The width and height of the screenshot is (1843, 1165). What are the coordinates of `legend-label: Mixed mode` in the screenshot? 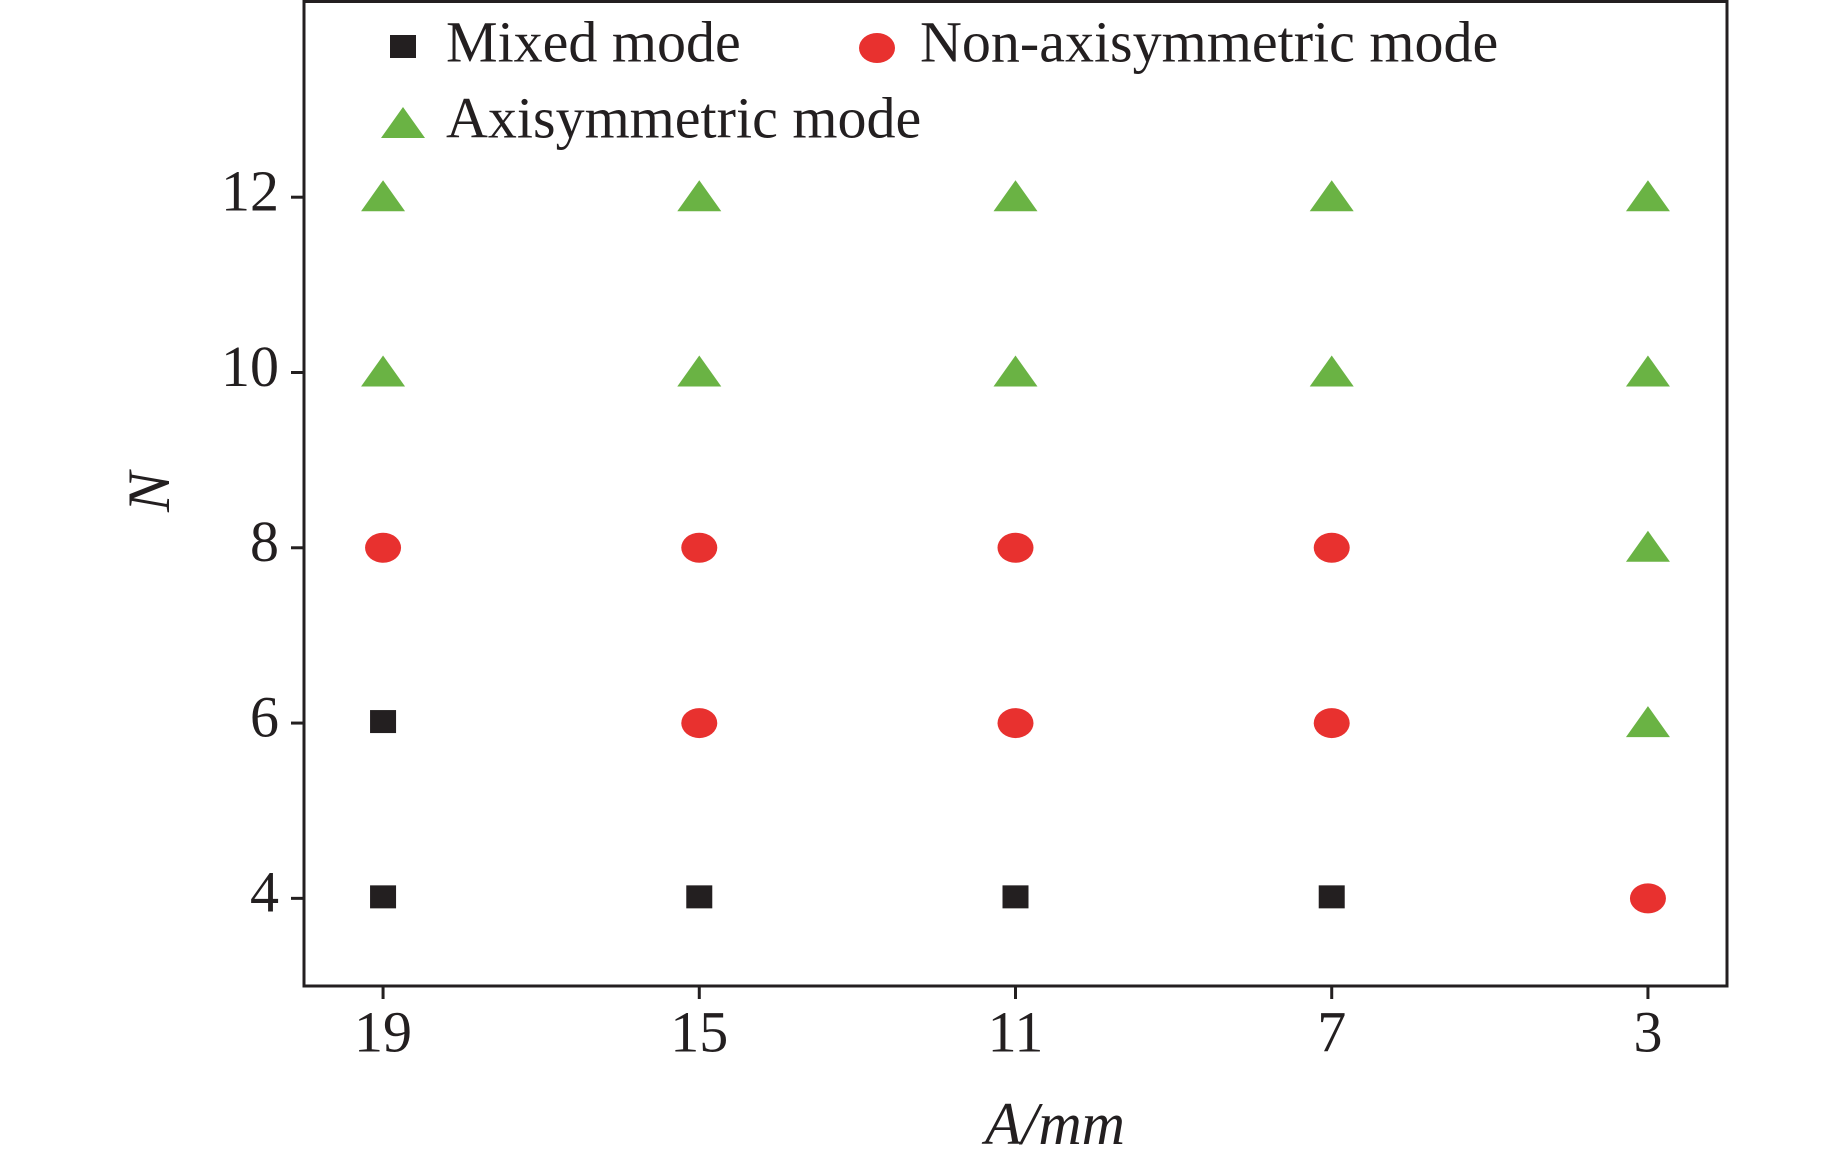 It's located at (593, 41).